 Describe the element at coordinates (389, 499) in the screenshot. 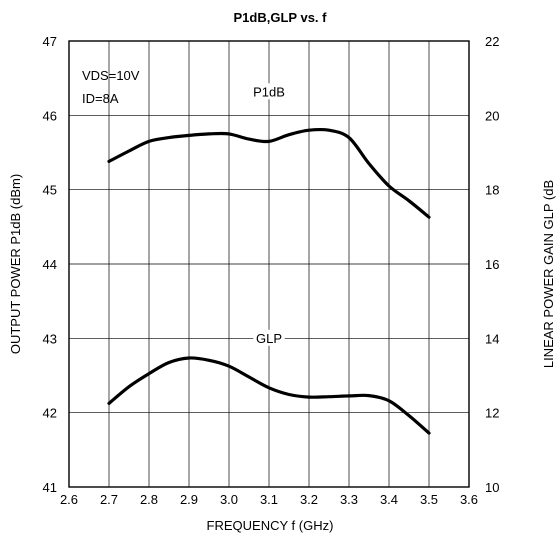

I see `x-tick-label: 3.4` at that location.